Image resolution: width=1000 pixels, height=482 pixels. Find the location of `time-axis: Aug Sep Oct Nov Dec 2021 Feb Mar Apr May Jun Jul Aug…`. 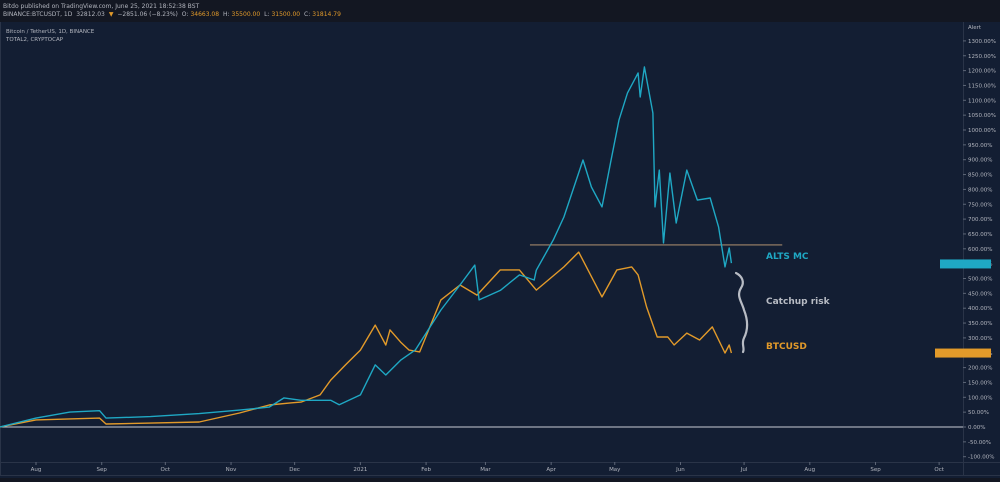

time-axis: Aug Sep Oct Nov Dec 2021 Feb Mar Apr May Jun Jul Aug… is located at coordinates (488, 467).